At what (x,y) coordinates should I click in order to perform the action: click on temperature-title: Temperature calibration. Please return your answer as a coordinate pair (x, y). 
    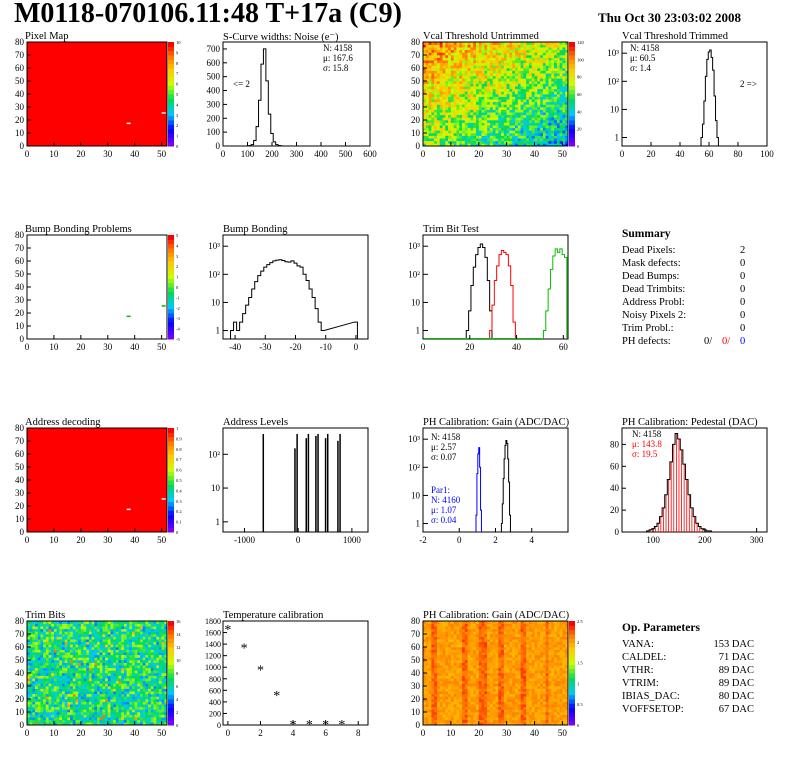
    Looking at the image, I should click on (273, 615).